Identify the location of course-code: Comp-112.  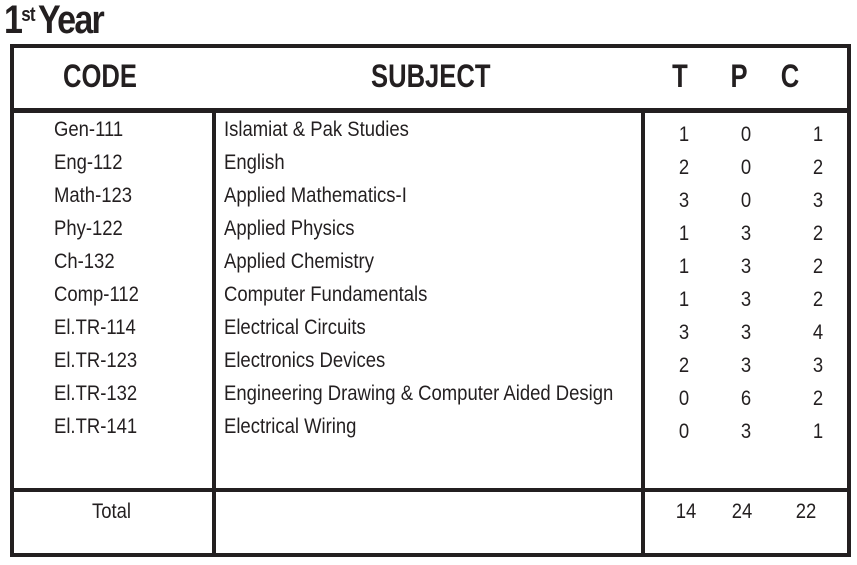
(96, 294).